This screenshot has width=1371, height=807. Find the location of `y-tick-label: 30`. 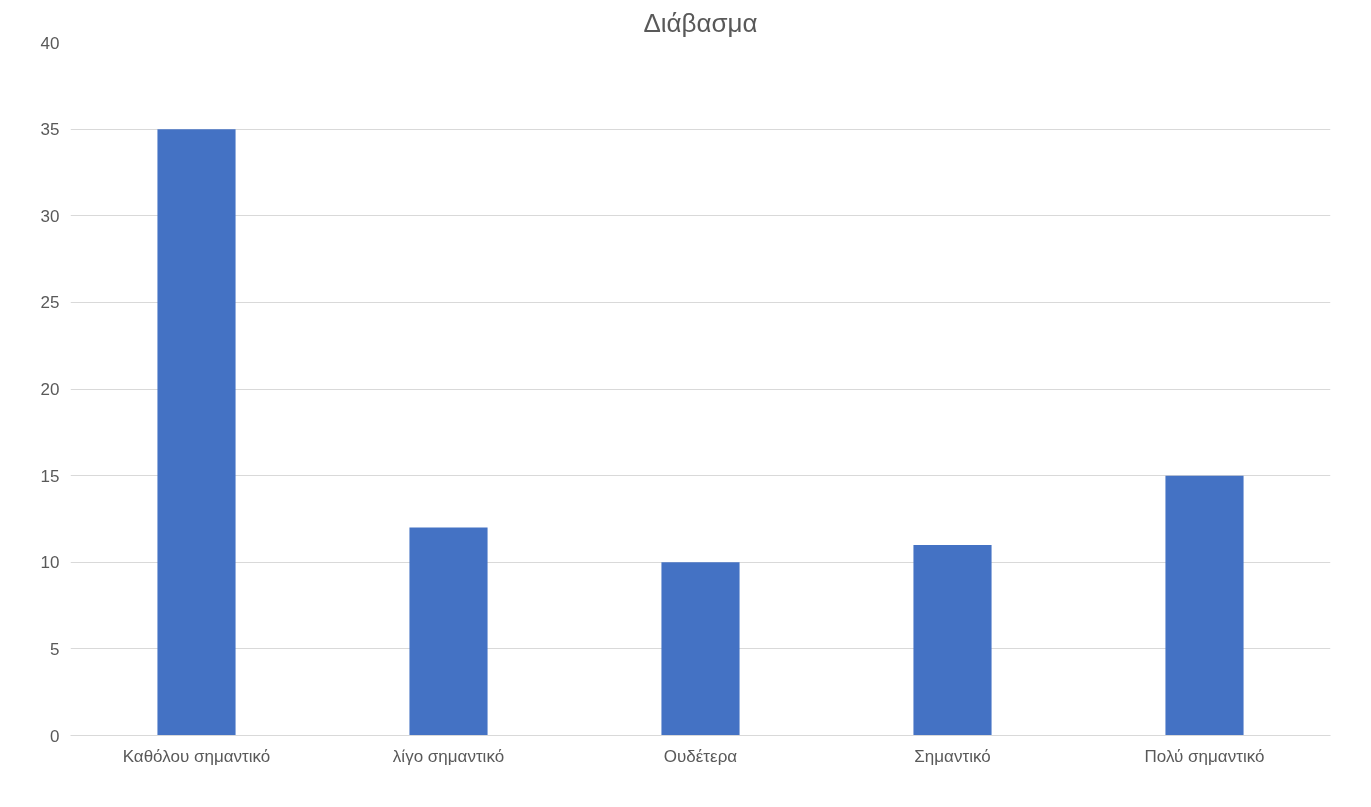

y-tick-label: 30 is located at coordinates (50, 216).